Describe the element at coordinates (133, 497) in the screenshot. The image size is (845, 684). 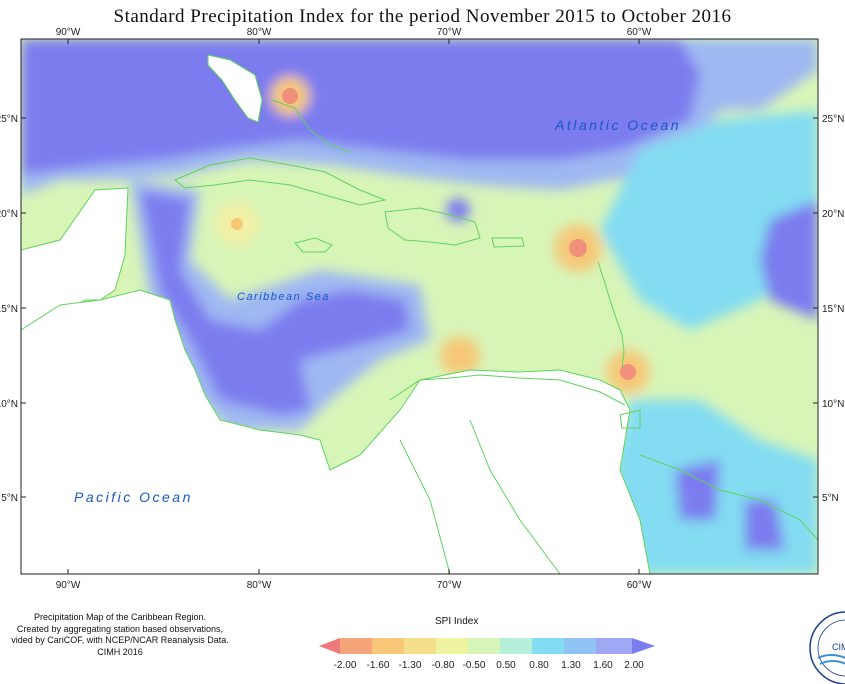
I see `pacific-ocean-label: Pacific Ocean` at that location.